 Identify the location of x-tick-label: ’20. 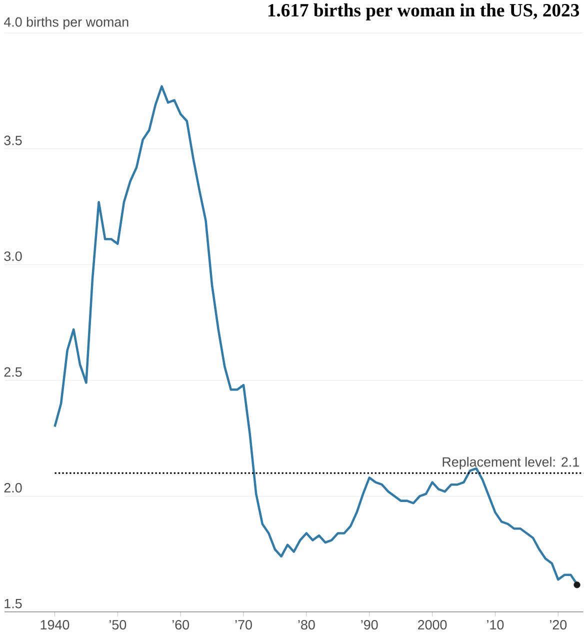
(558, 625).